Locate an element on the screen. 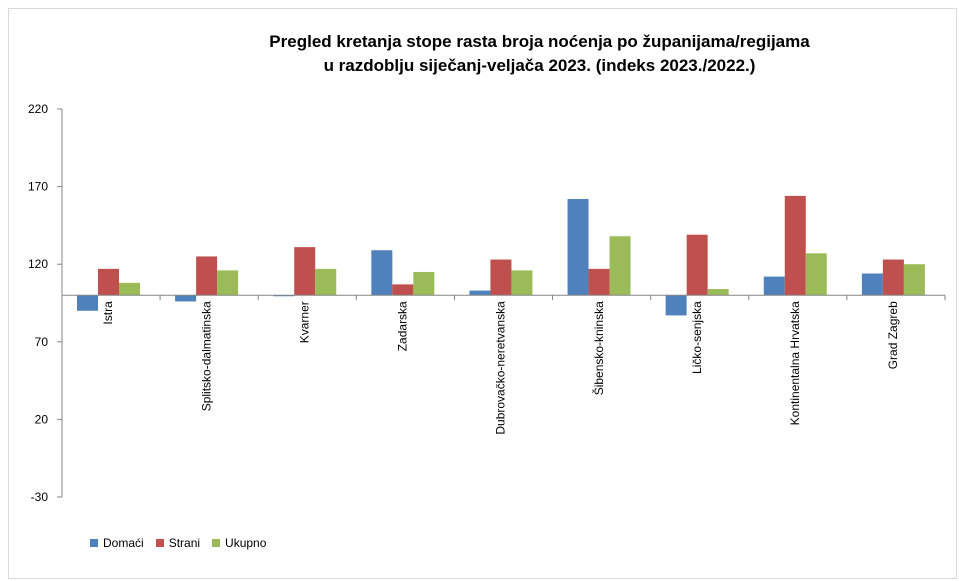  legend-item: Strani is located at coordinates (178, 543).